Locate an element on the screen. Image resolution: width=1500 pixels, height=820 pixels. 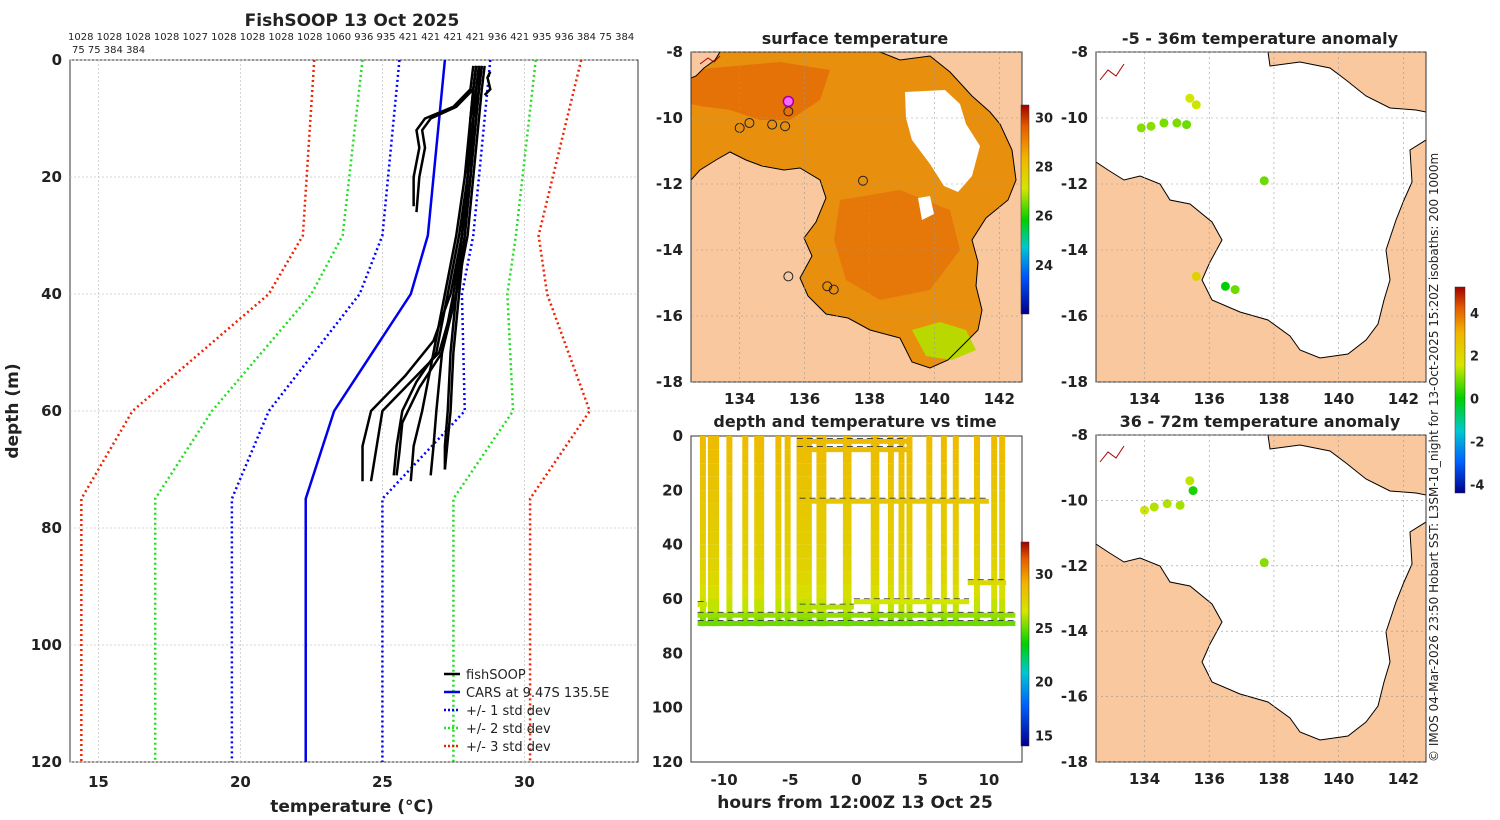
map-ytick-label: -16 is located at coordinates (1074, 697).